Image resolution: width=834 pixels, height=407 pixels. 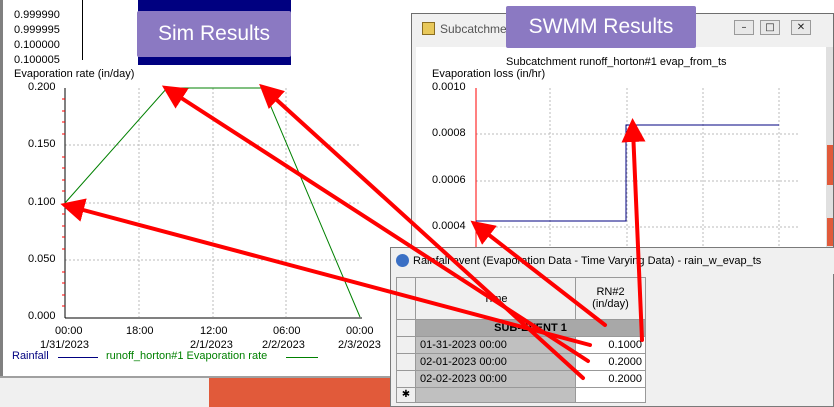 What do you see at coordinates (74, 74) in the screenshot?
I see `sim-y-axis-title: Evaporation rate (in/day)` at bounding box center [74, 74].